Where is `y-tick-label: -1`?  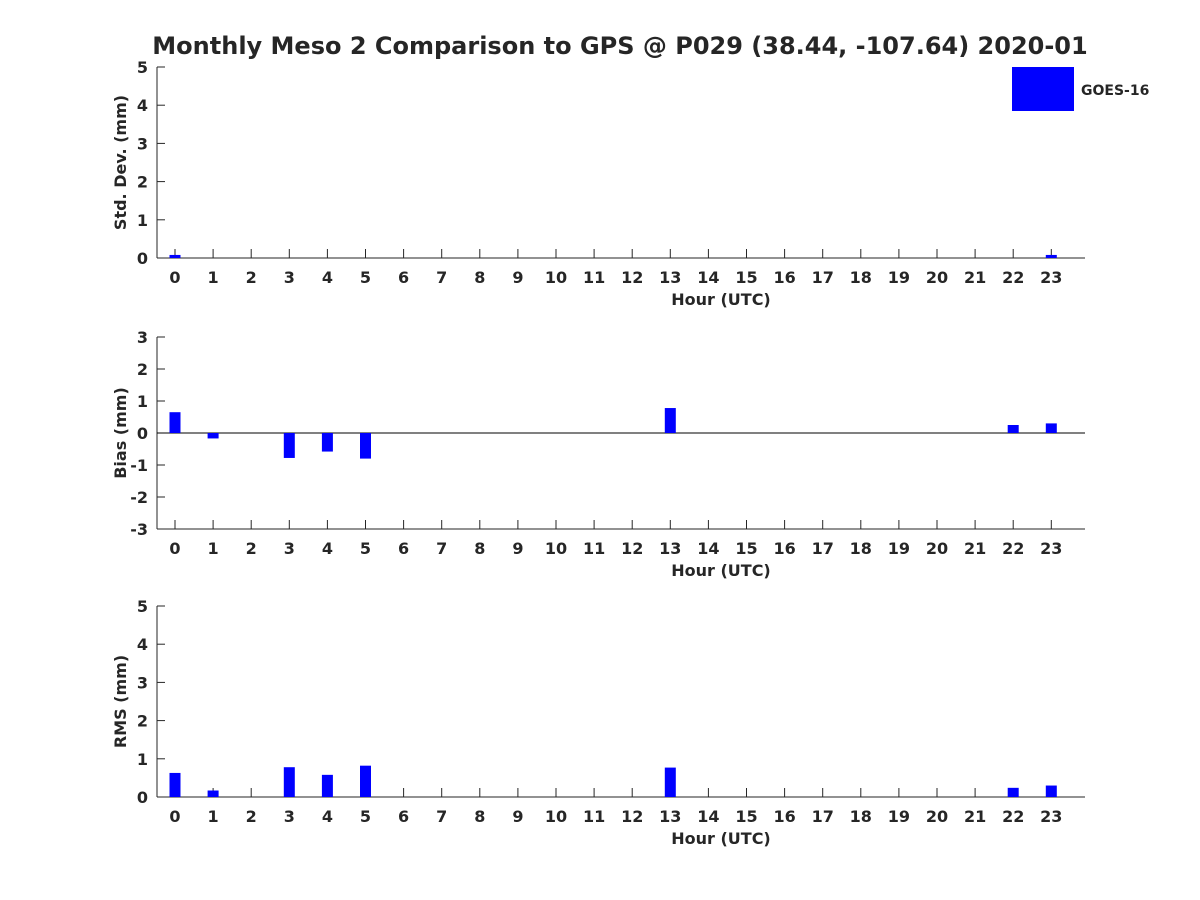
y-tick-label: -1 is located at coordinates (139, 465).